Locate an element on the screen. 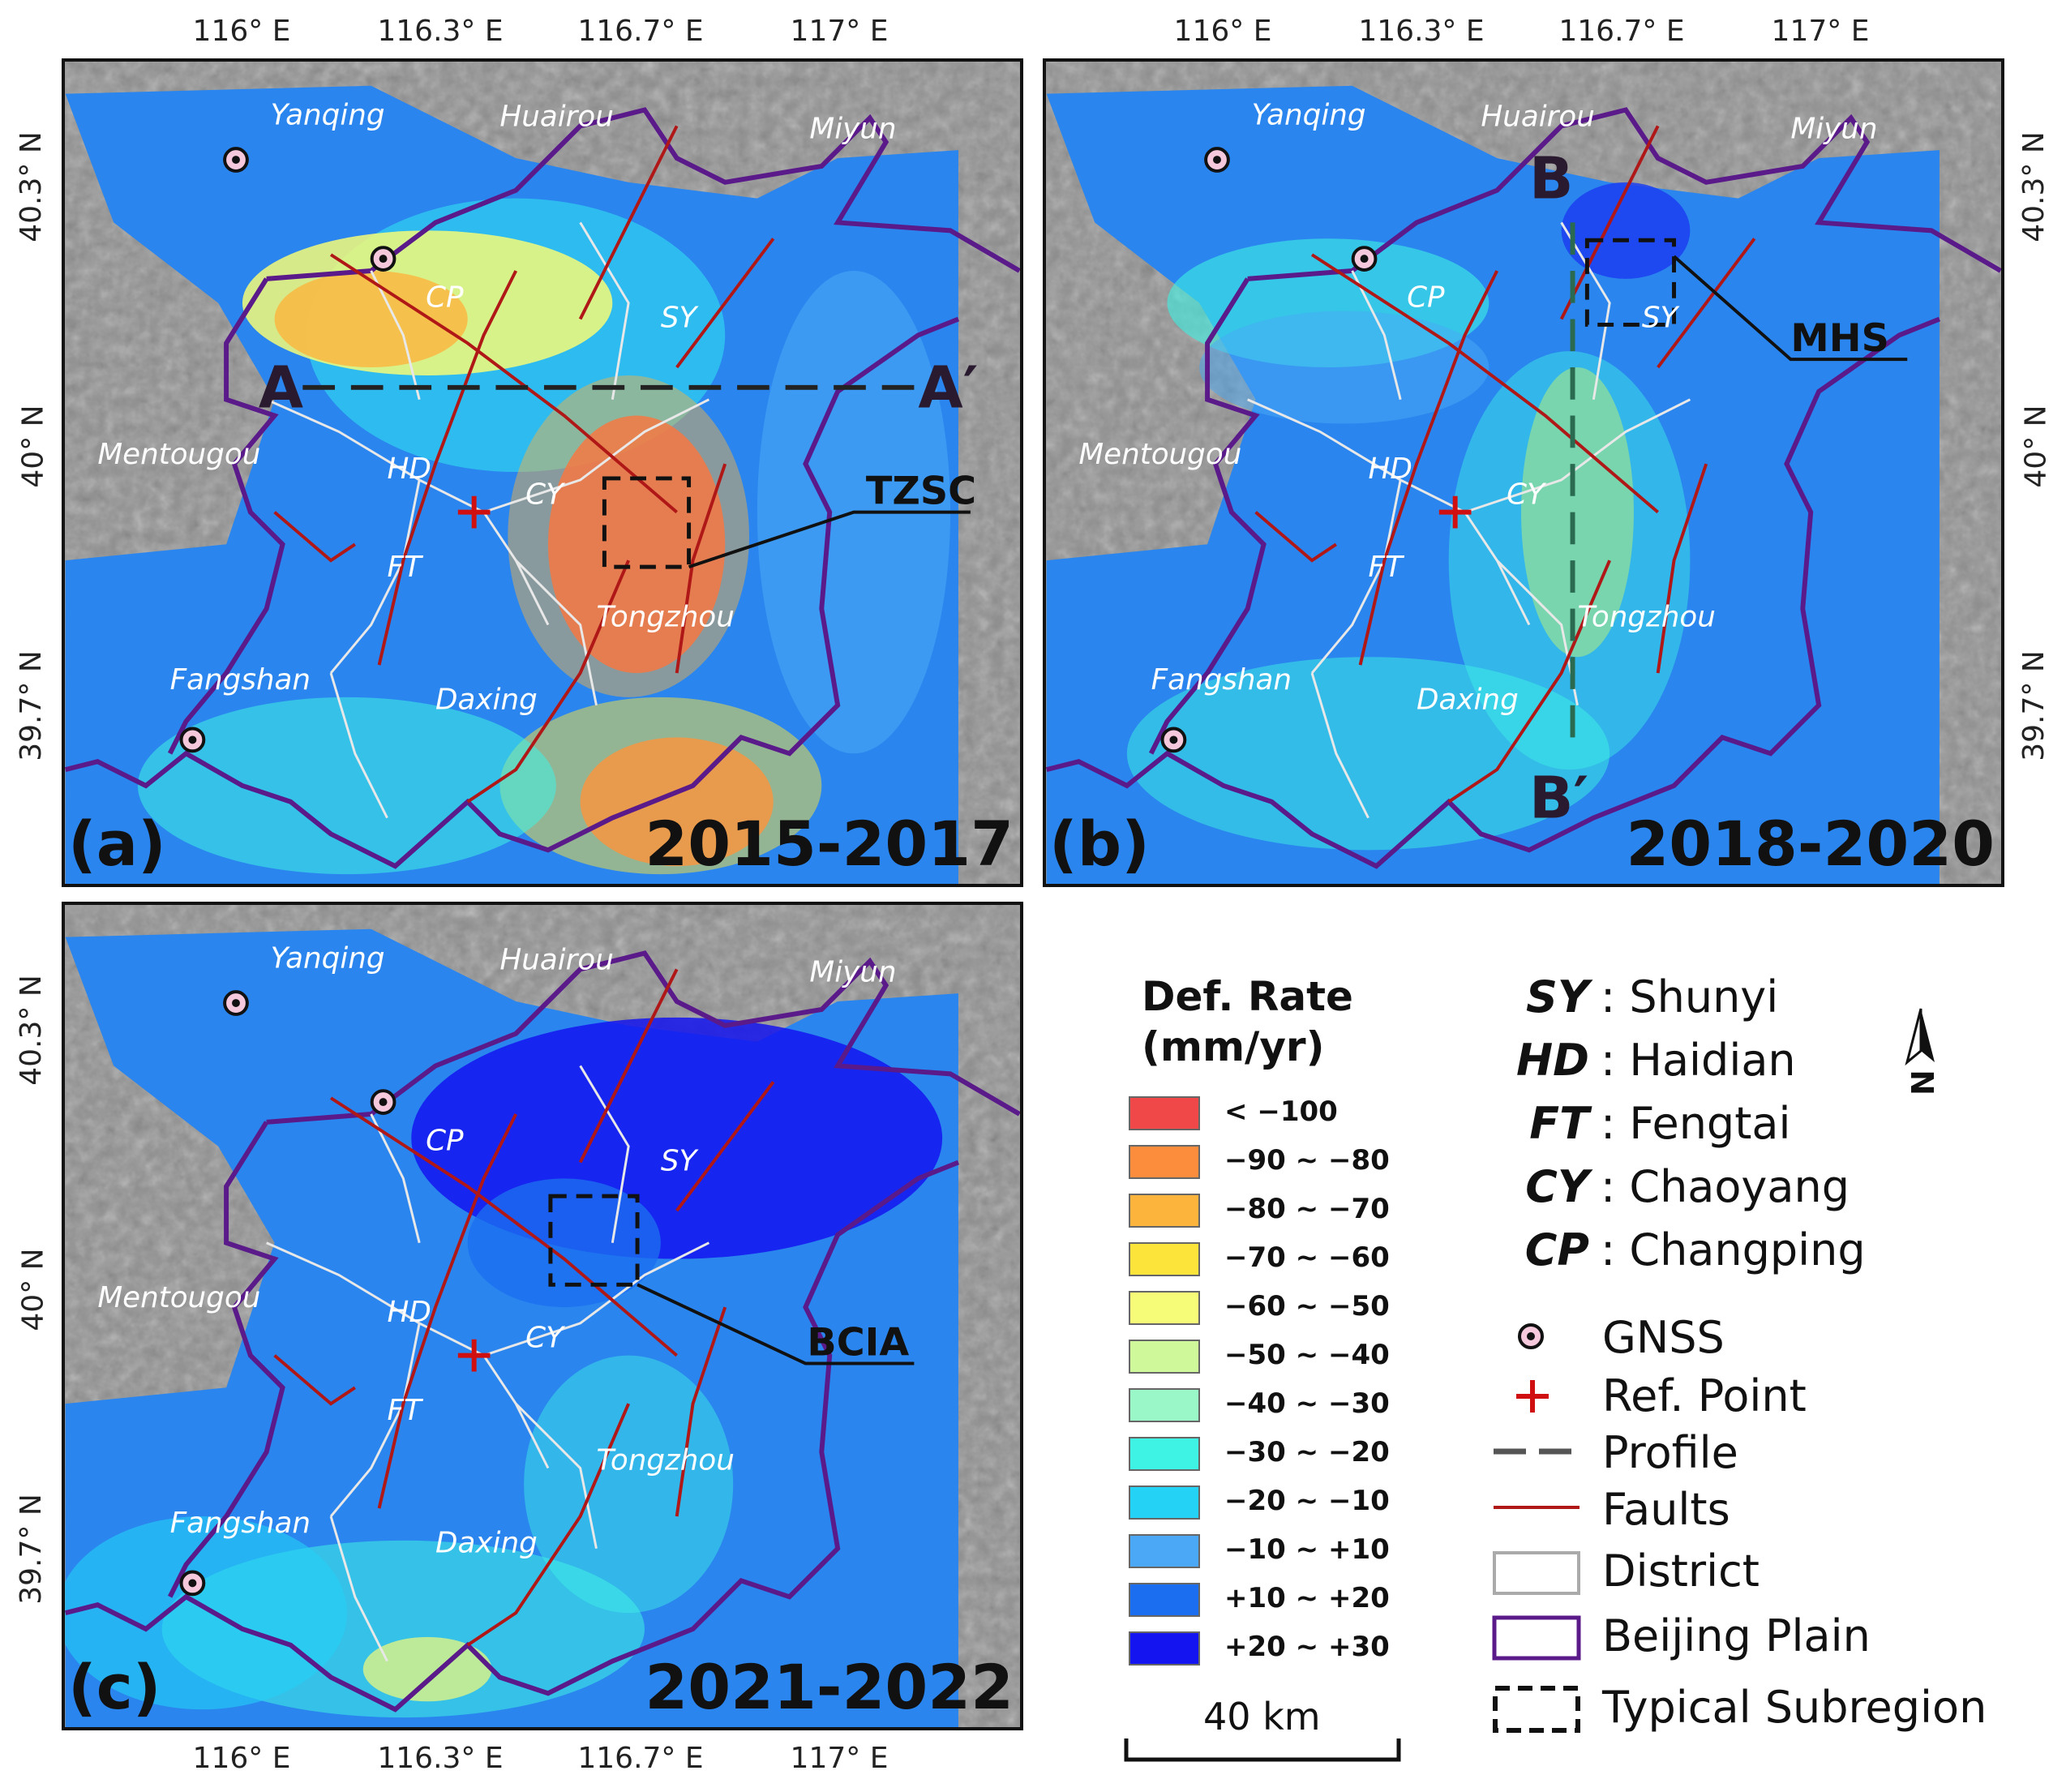 This screenshot has height=1792, width=2066. place-label-miyun: Miyun is located at coordinates (1833, 128).